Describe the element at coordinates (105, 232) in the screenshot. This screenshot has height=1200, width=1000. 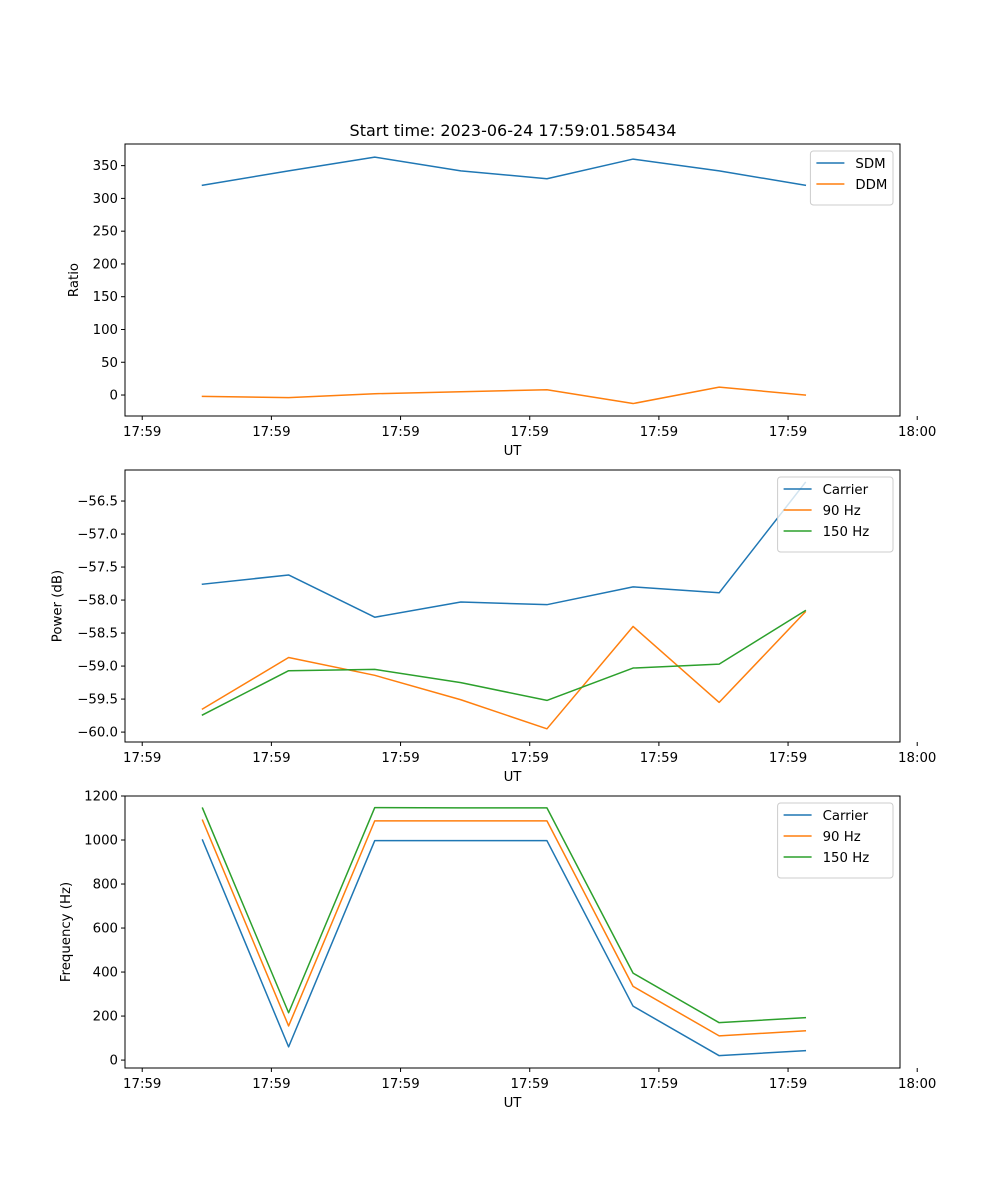
I see `y-tick-label: 250` at that location.